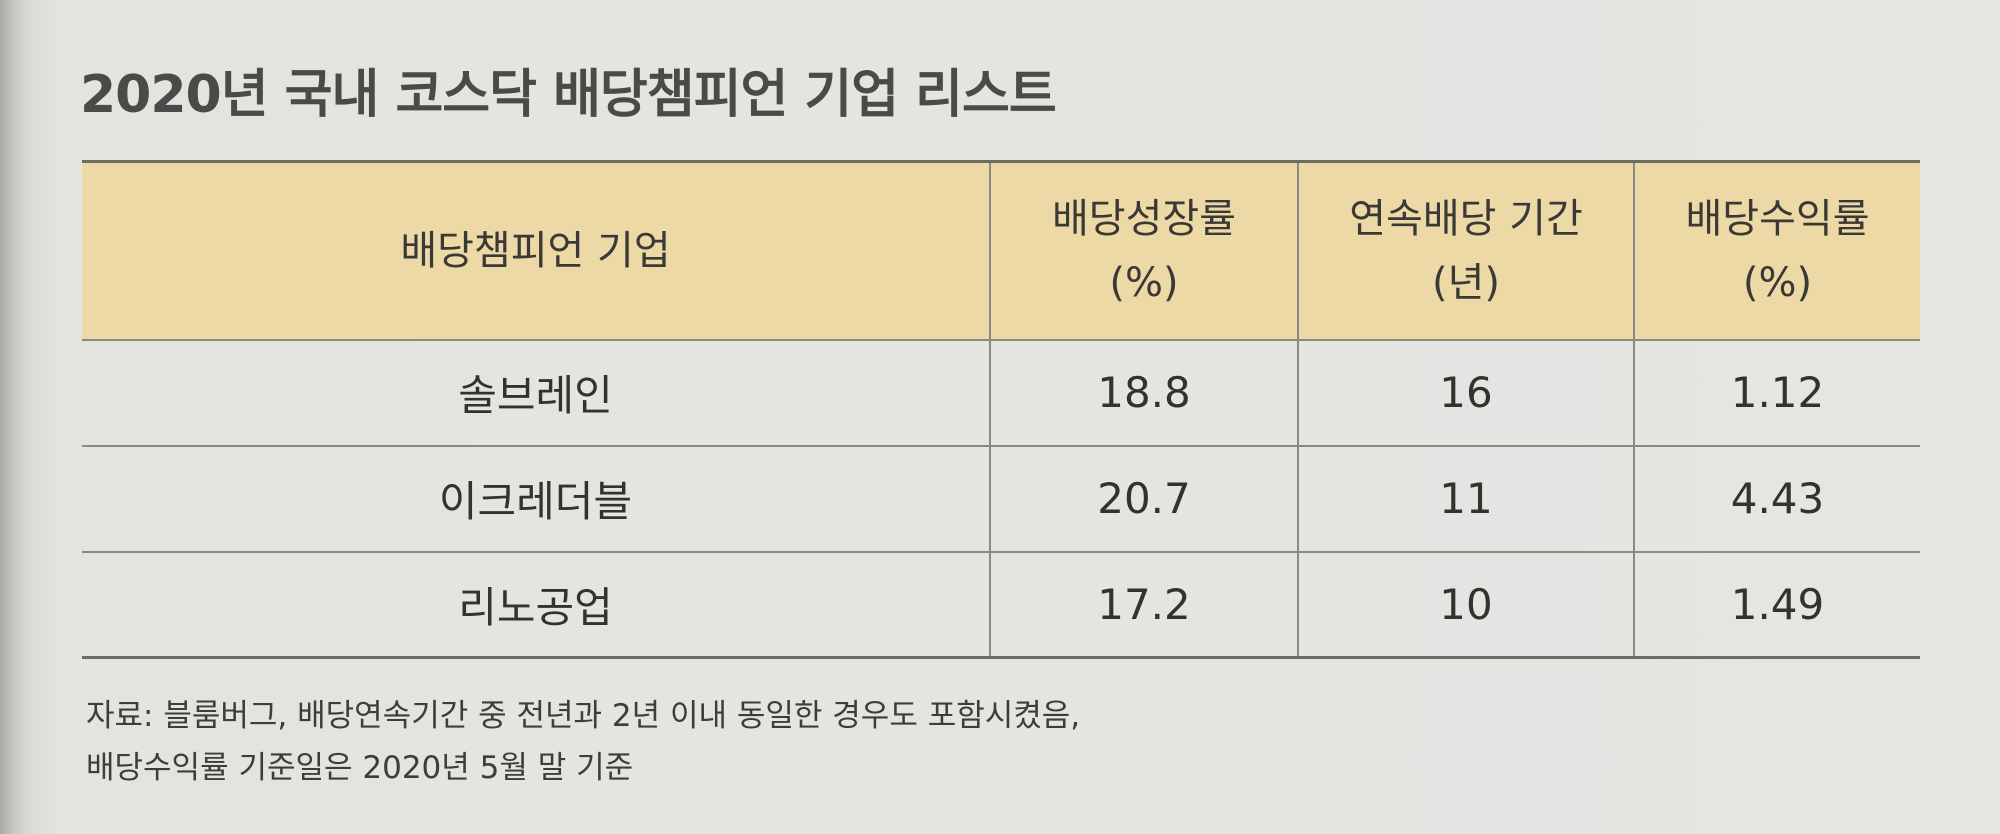  What do you see at coordinates (1777, 282) in the screenshot?
I see `header-yield-unit: (%)` at bounding box center [1777, 282].